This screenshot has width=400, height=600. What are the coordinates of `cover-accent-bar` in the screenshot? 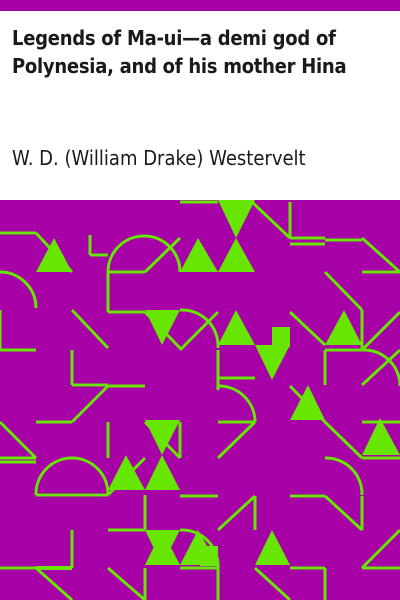 It's located at (200, 5).